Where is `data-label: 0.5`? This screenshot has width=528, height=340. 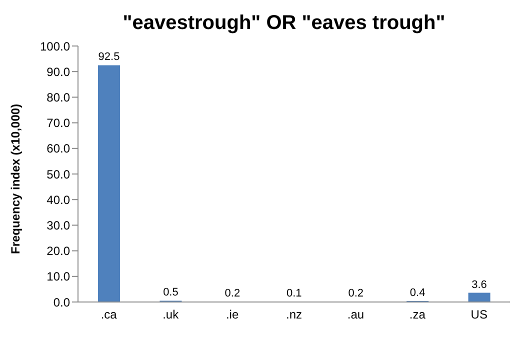
data-label: 0.5 is located at coordinates (170, 292).